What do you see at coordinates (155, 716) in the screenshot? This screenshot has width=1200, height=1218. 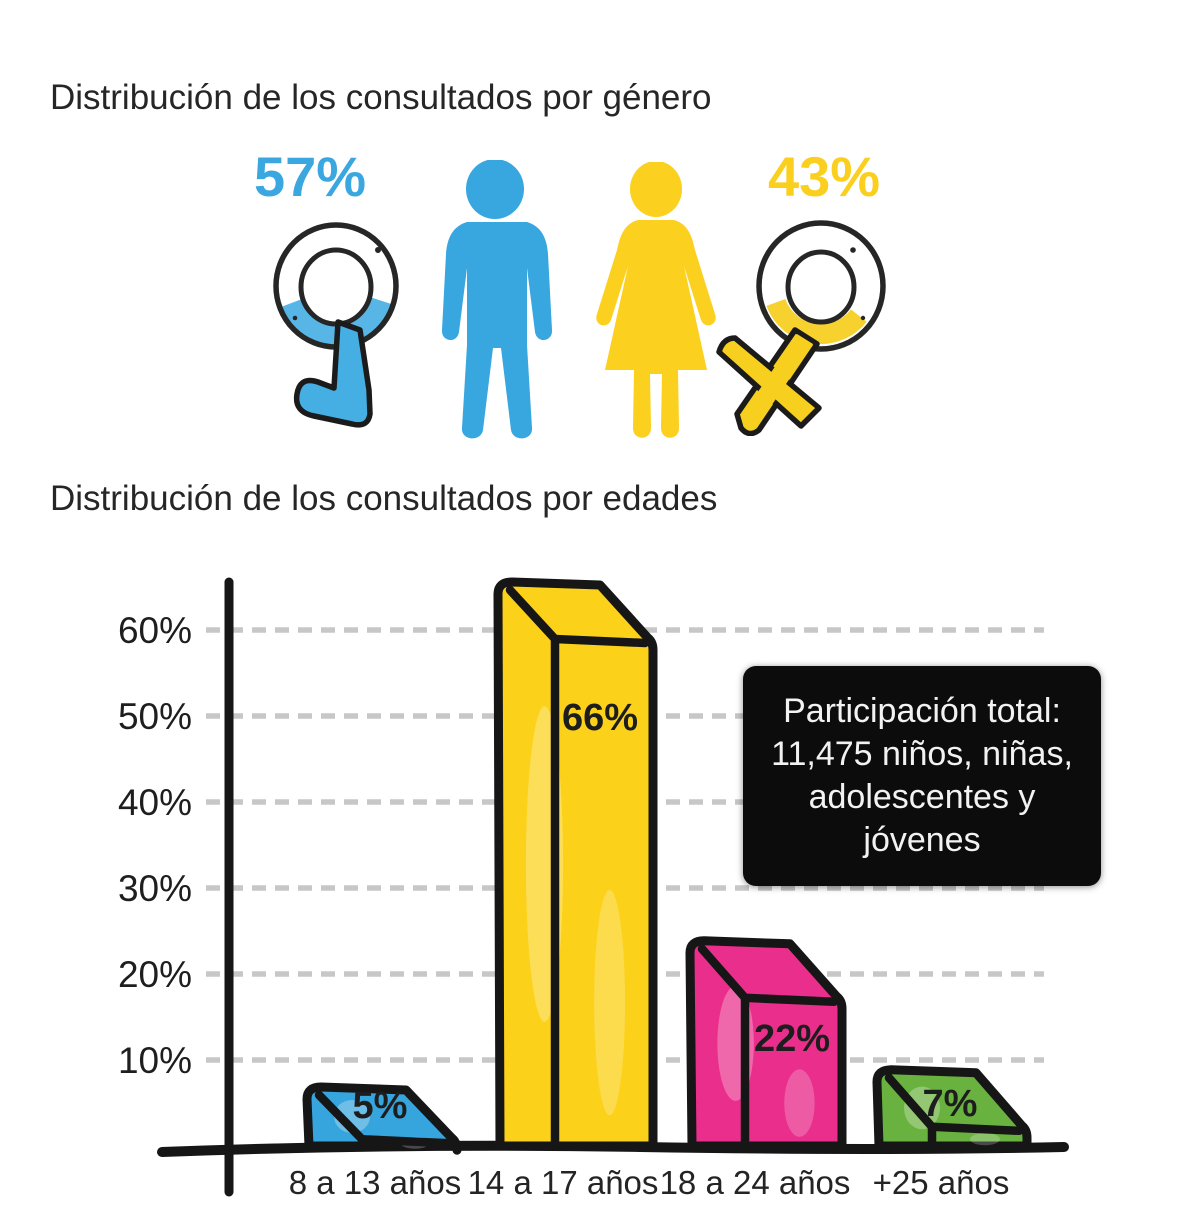 I see `y-axis-tick-label: 50%` at bounding box center [155, 716].